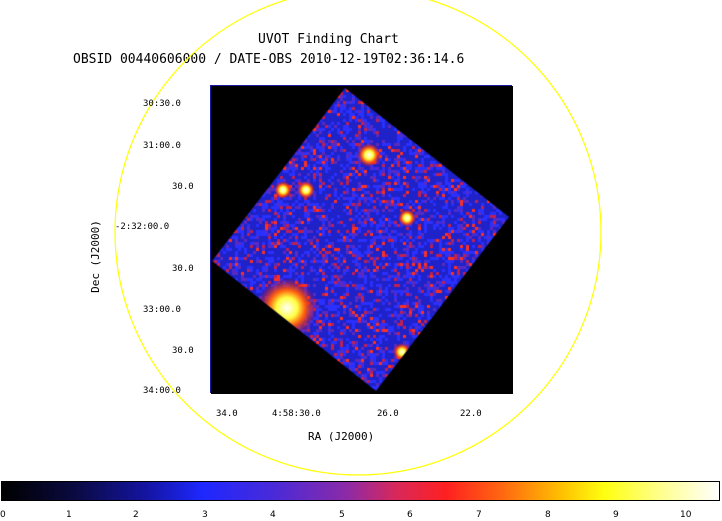  What do you see at coordinates (328, 39) in the screenshot?
I see `chart-title: UVOT Finding Chart` at bounding box center [328, 39].